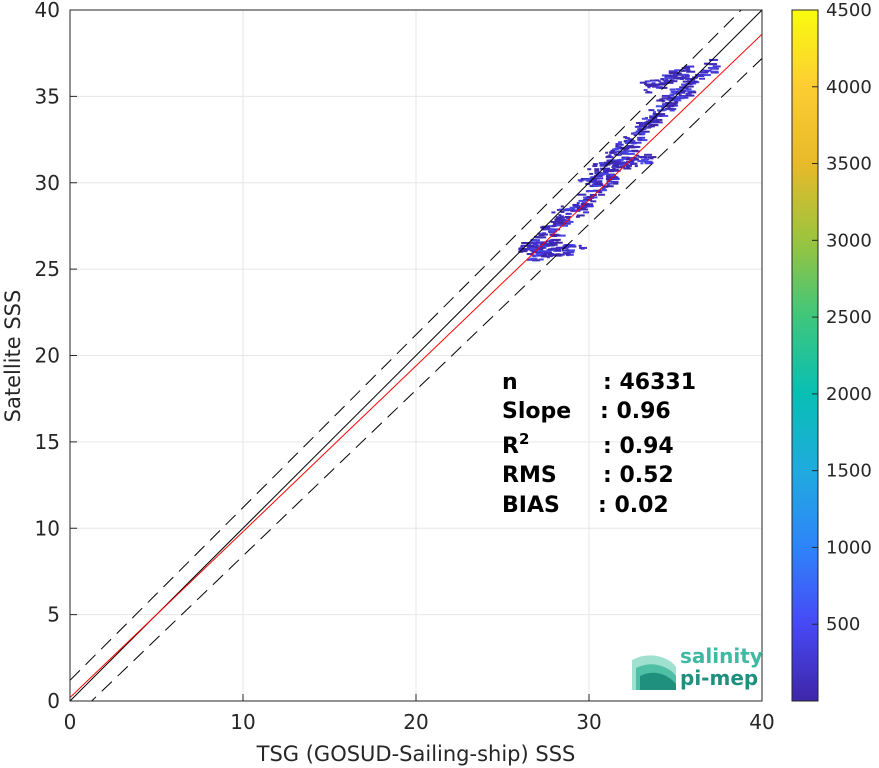  Describe the element at coordinates (47, 269) in the screenshot. I see `y-tick-label: 25` at that location.